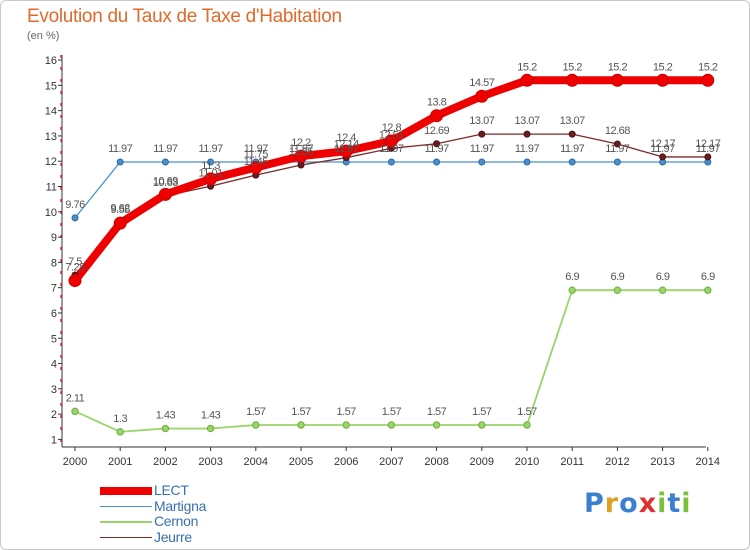 This screenshot has height=550, width=750. I want to click on data-label-jeurre: 11.45, so click(256, 162).